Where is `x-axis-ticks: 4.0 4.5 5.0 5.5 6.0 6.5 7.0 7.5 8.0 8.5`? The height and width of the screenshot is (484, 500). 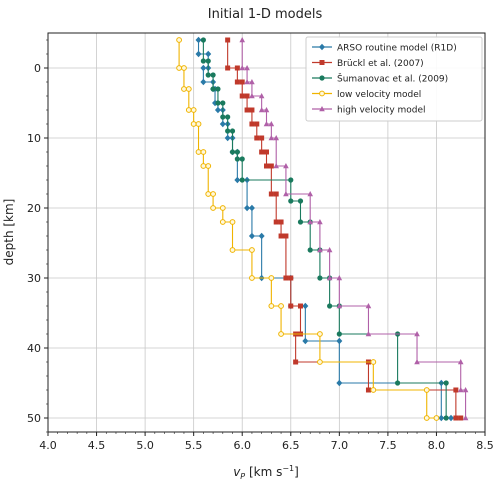
x-axis-ticks: 4.0 4.5 5.0 5.5 6.0 6.5 7.0 7.5 8.0 8.5 is located at coordinates (266, 442).